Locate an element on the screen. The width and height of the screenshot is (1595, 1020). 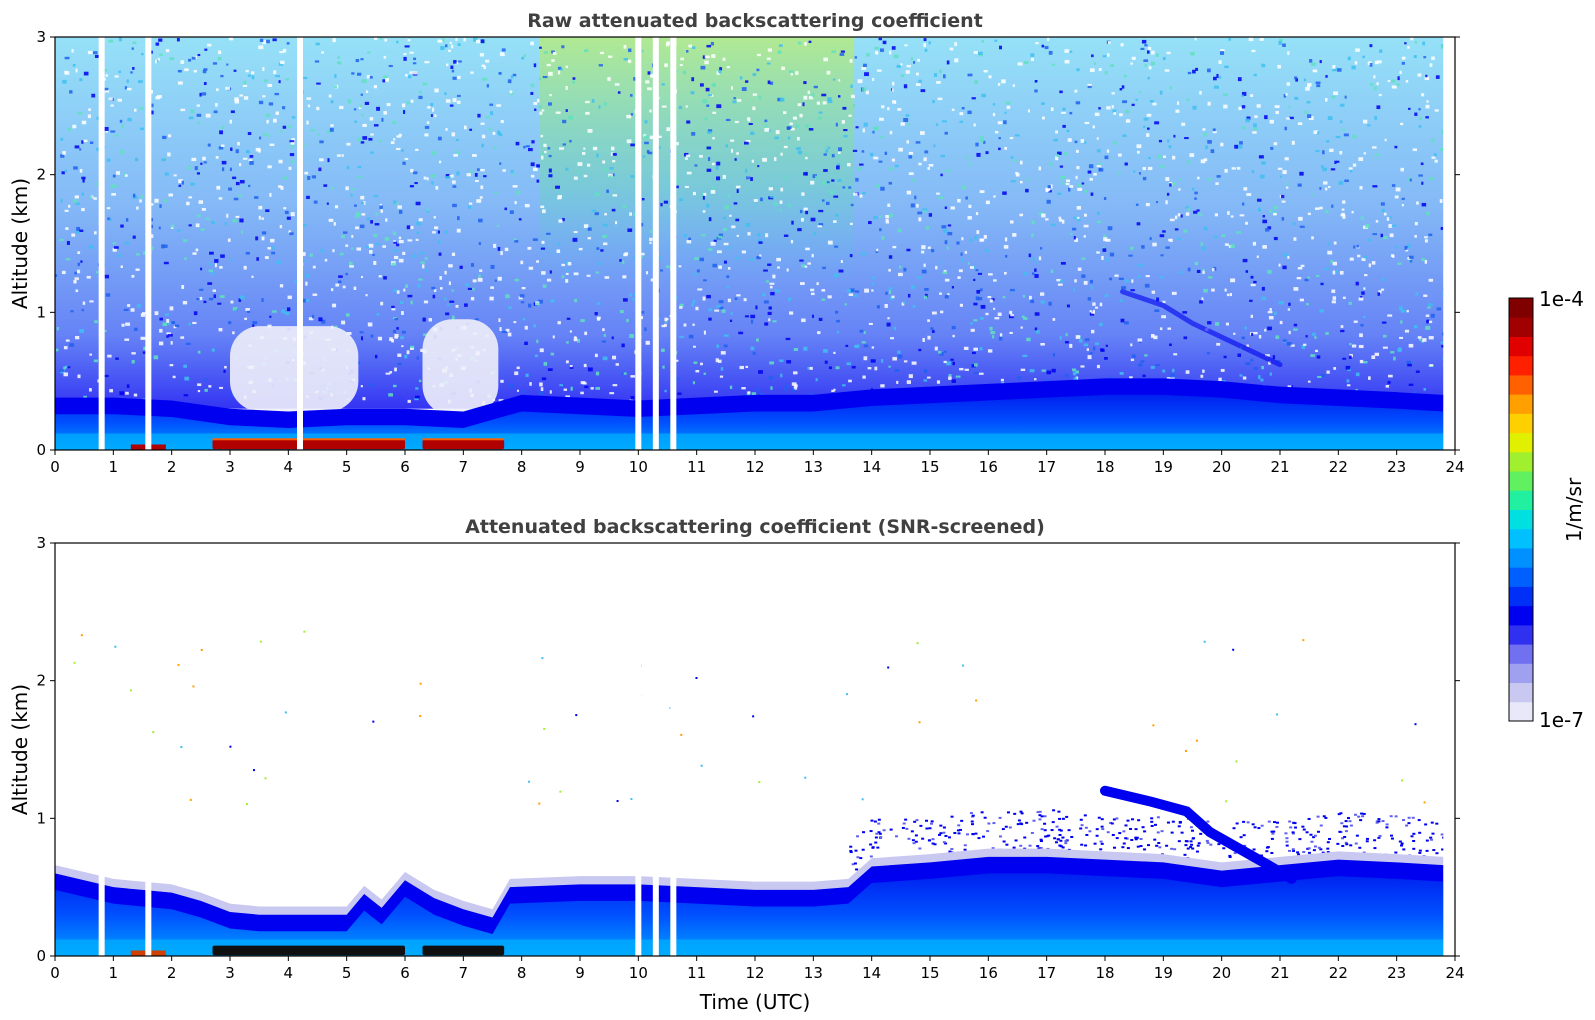
snr-x-tick-label: 8 is located at coordinates (522, 973).